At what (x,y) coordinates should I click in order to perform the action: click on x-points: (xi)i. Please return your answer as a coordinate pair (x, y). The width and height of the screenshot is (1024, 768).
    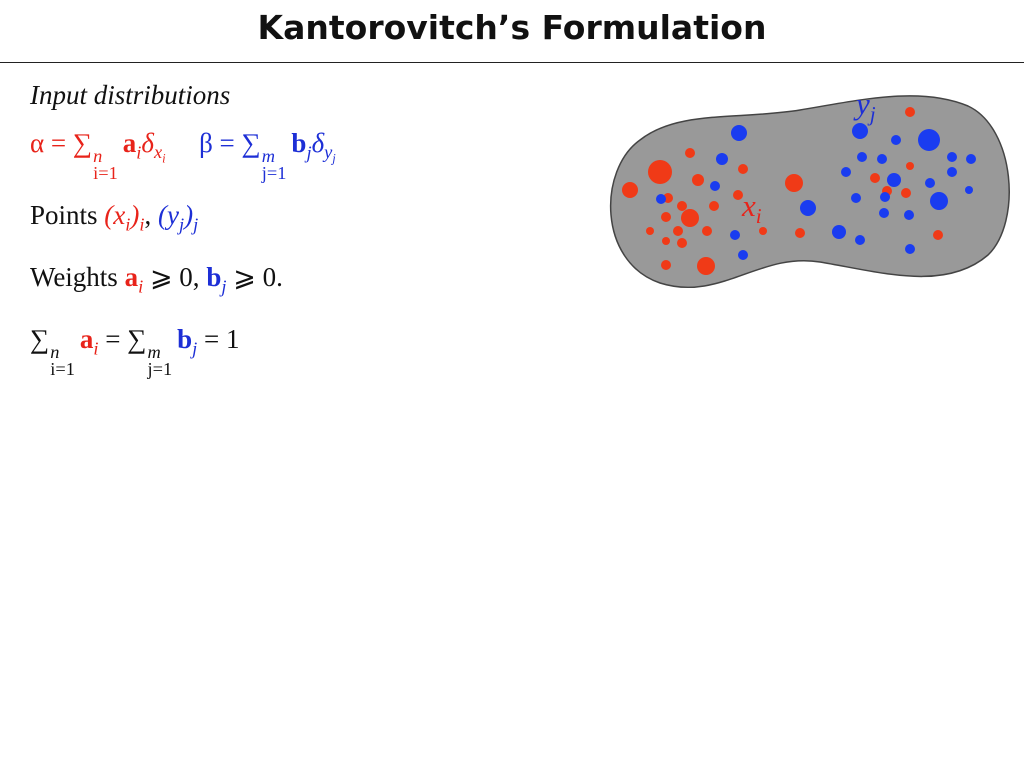
    Looking at the image, I should click on (124, 217).